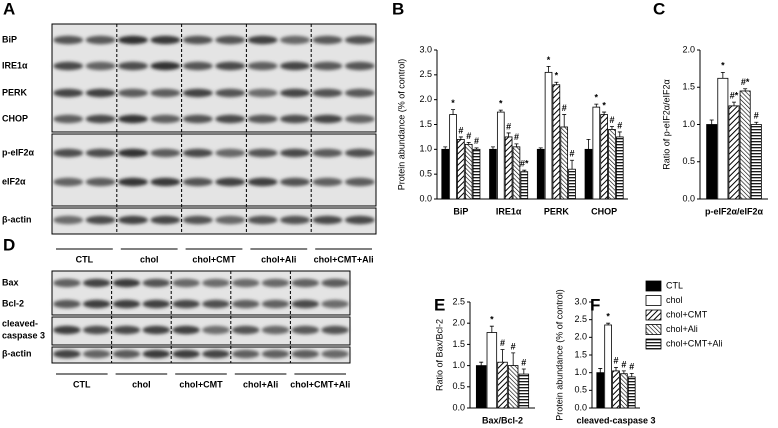 This screenshot has width=778, height=428. What do you see at coordinates (682, 329) in the screenshot?
I see `legend-label: chol+Ali` at bounding box center [682, 329].